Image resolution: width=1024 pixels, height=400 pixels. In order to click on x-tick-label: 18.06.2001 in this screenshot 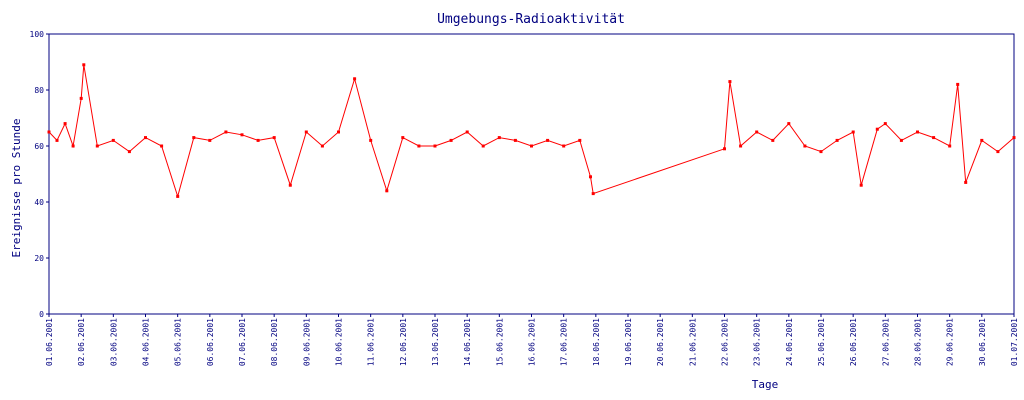, I will do `click(596, 342)`.